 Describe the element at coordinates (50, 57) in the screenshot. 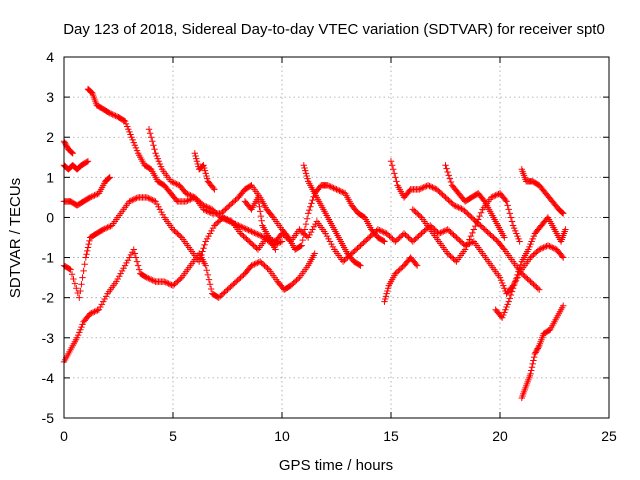

I see `y-tick-label: 4` at that location.